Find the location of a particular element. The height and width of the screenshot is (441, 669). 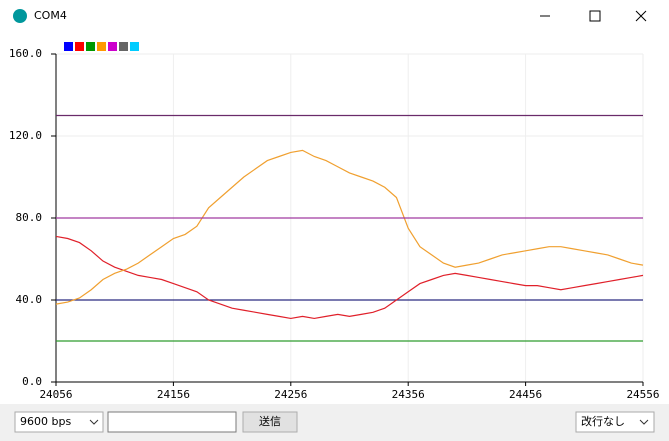

y-tick-label: 80.0 is located at coordinates (29, 217).